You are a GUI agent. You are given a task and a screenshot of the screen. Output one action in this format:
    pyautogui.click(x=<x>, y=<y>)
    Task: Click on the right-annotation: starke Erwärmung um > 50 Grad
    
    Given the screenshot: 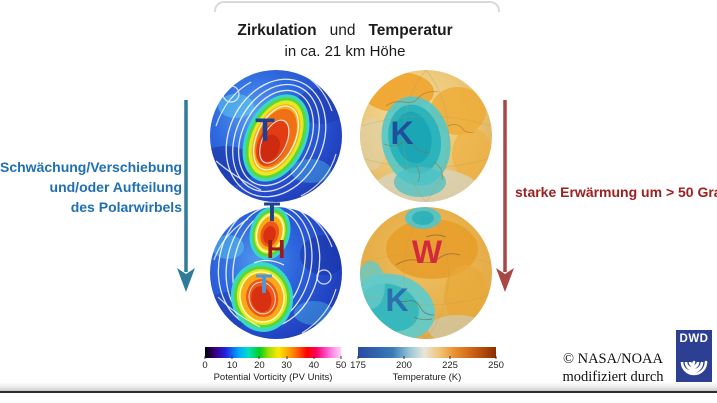 What is the action you would take?
    pyautogui.click(x=616, y=192)
    